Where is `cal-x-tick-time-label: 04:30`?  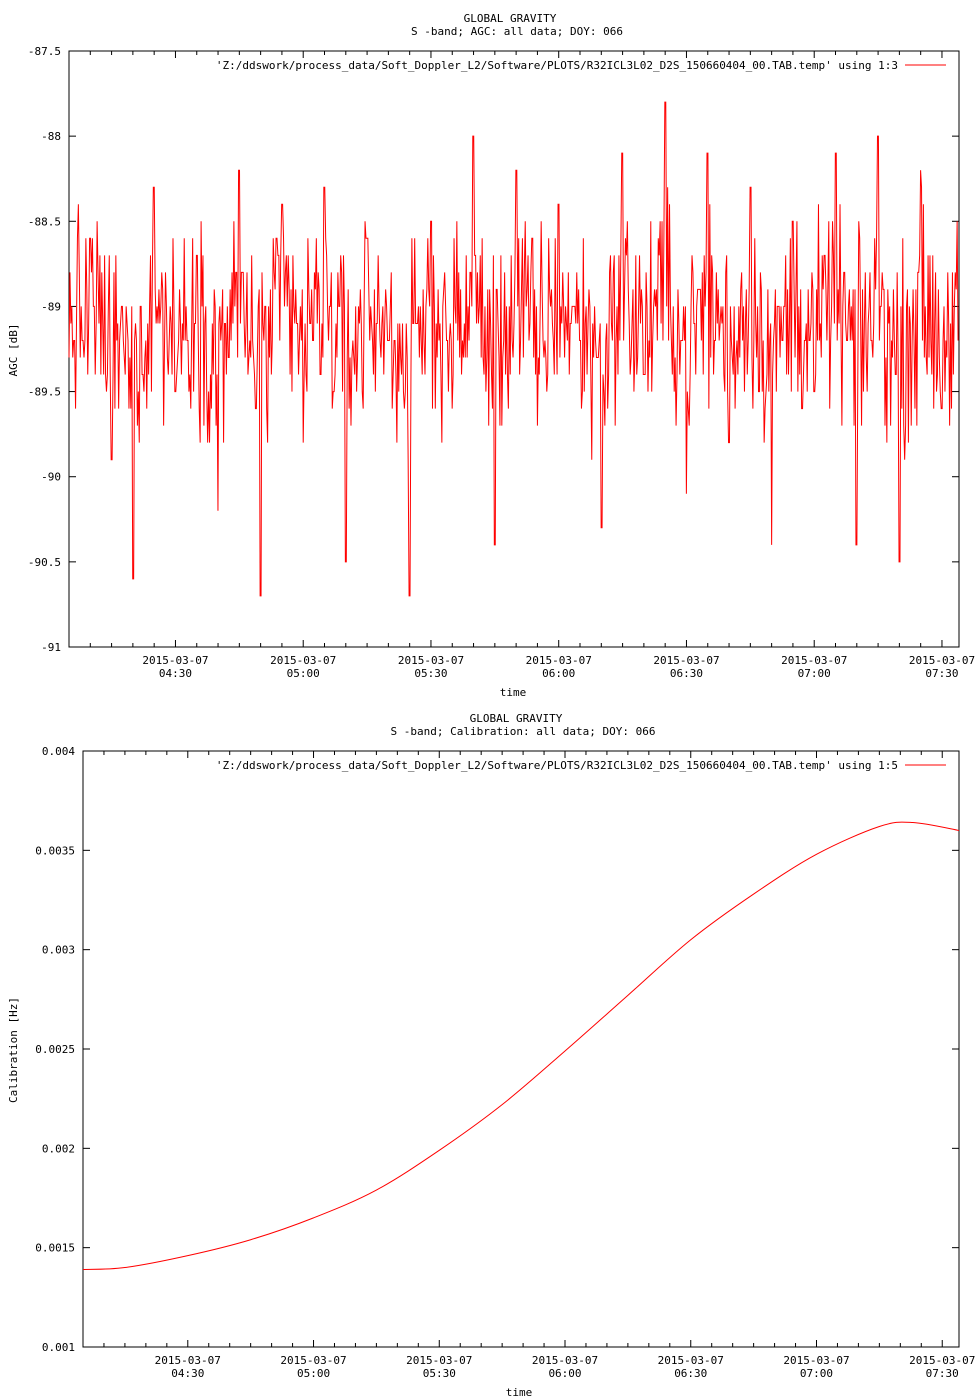
cal-x-tick-time-label: 04:30 is located at coordinates (187, 1373).